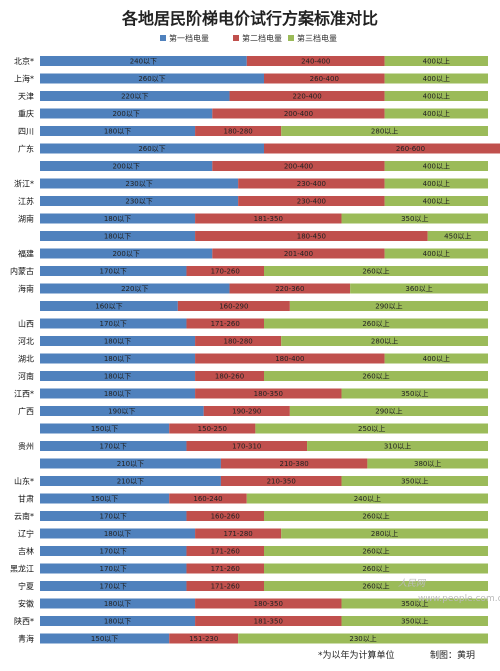 This screenshot has width=500, height=671. What do you see at coordinates (225, 517) in the screenshot?
I see `data-label-tier2: 160-260` at bounding box center [225, 517].